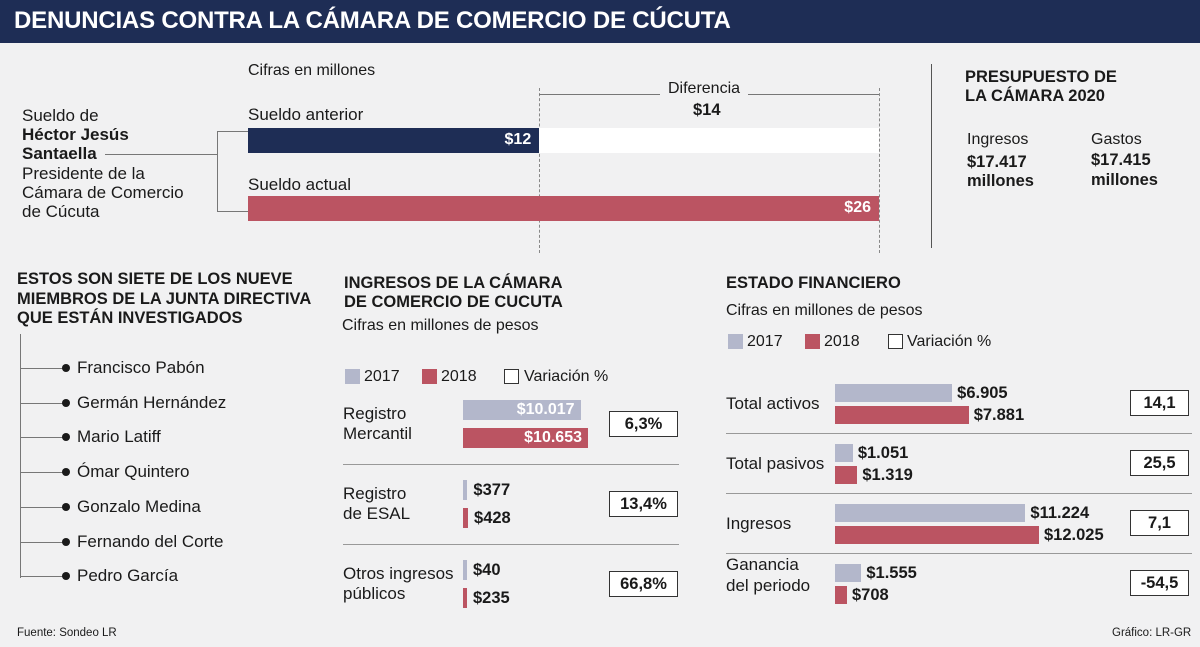  I want to click on budget-expense-value: $17.415, so click(1121, 160).